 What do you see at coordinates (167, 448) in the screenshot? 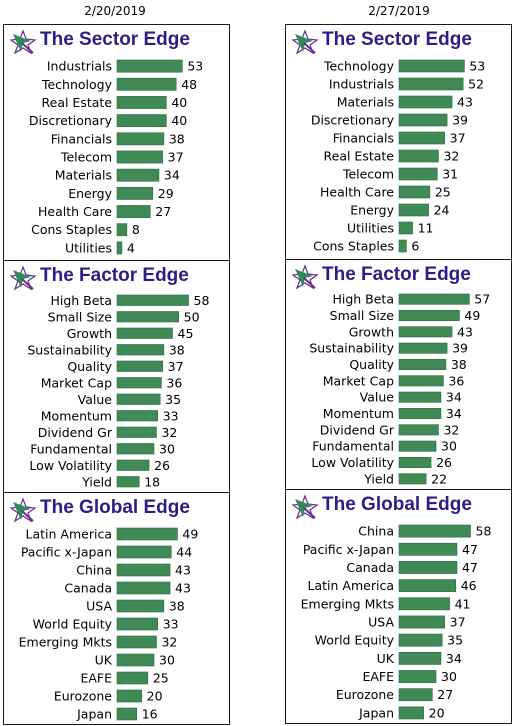
I see `value-label: 30` at bounding box center [167, 448].